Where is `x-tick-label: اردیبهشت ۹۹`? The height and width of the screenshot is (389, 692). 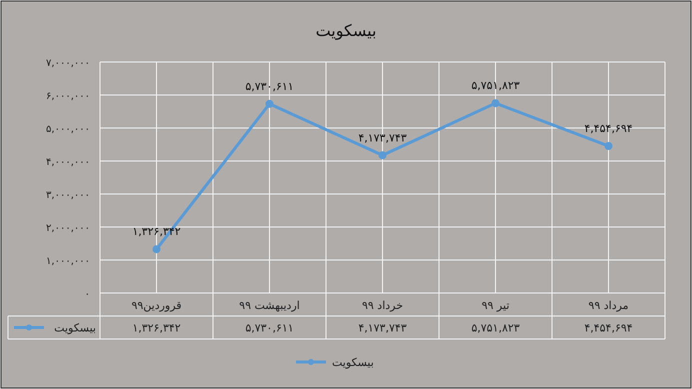 x-tick-label: اردیبهشت ۹۹ is located at coordinates (269, 305).